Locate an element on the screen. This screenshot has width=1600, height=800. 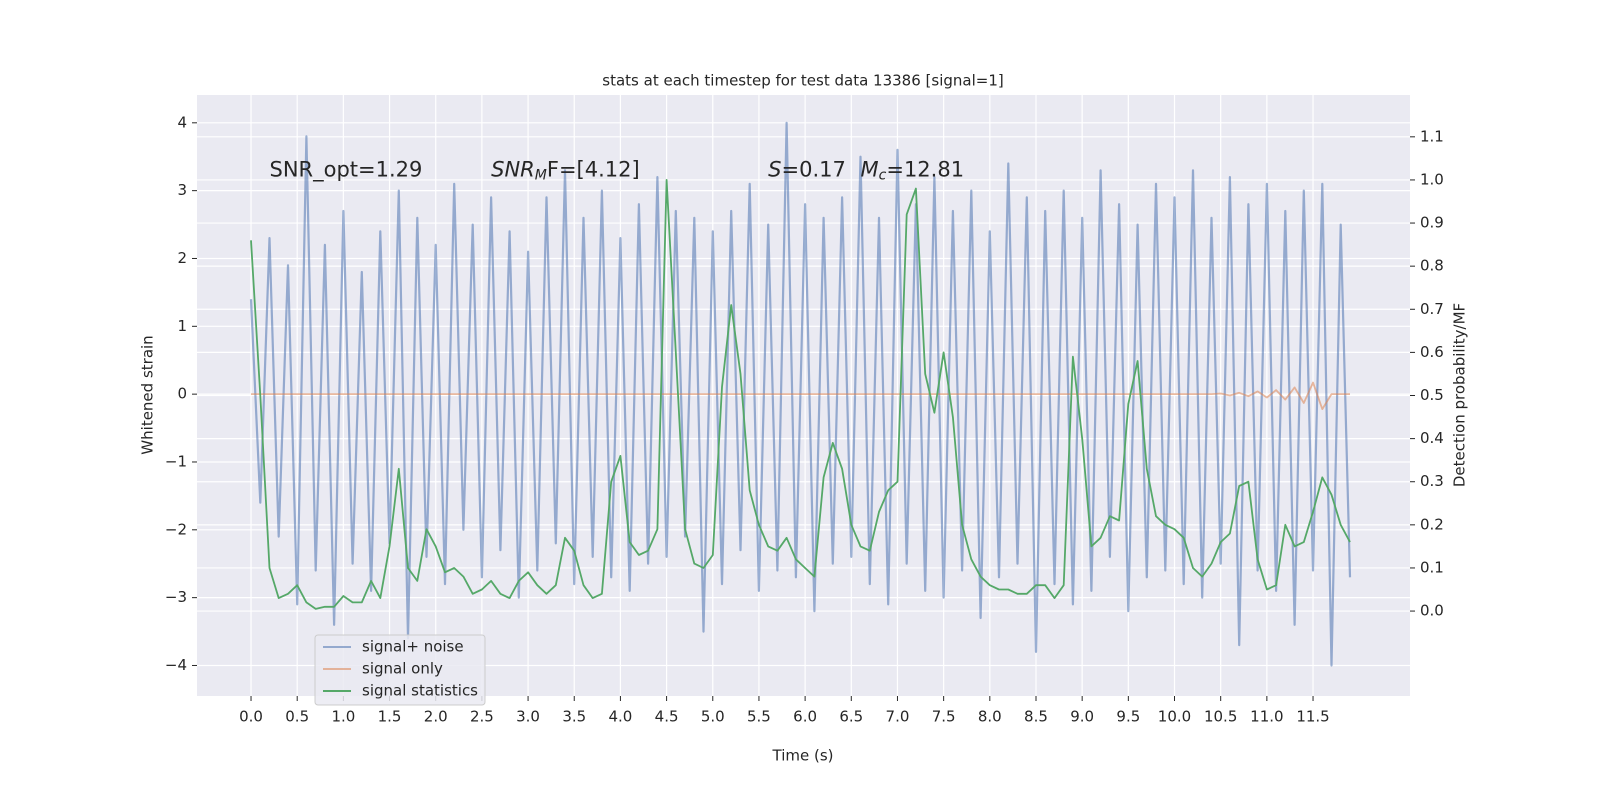
x-tick-label: 0.5 is located at coordinates (297, 717).